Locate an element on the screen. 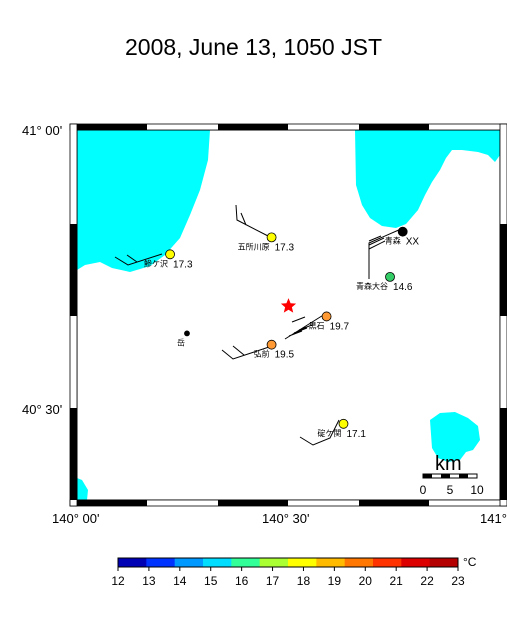 The width and height of the screenshot is (507, 644). colorbar-tick-label: 14 is located at coordinates (180, 581).